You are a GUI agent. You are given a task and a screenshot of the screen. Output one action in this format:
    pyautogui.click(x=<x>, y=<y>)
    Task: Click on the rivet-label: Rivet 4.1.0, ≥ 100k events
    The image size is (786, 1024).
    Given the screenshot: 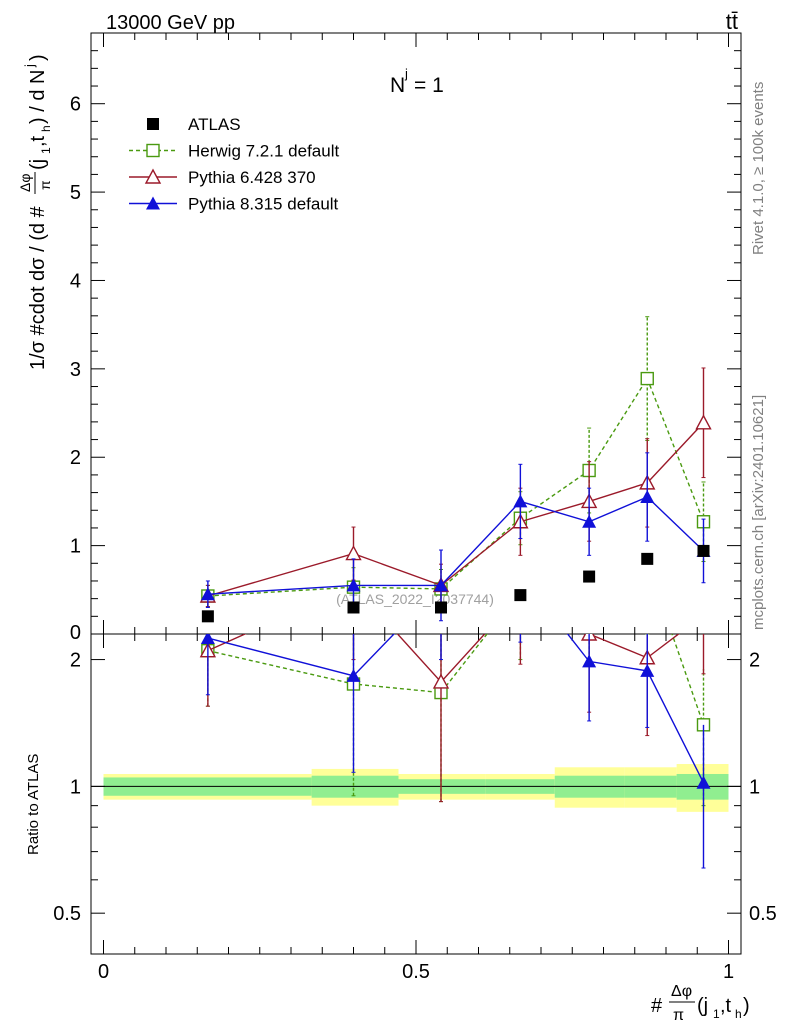 What is the action you would take?
    pyautogui.click(x=758, y=168)
    